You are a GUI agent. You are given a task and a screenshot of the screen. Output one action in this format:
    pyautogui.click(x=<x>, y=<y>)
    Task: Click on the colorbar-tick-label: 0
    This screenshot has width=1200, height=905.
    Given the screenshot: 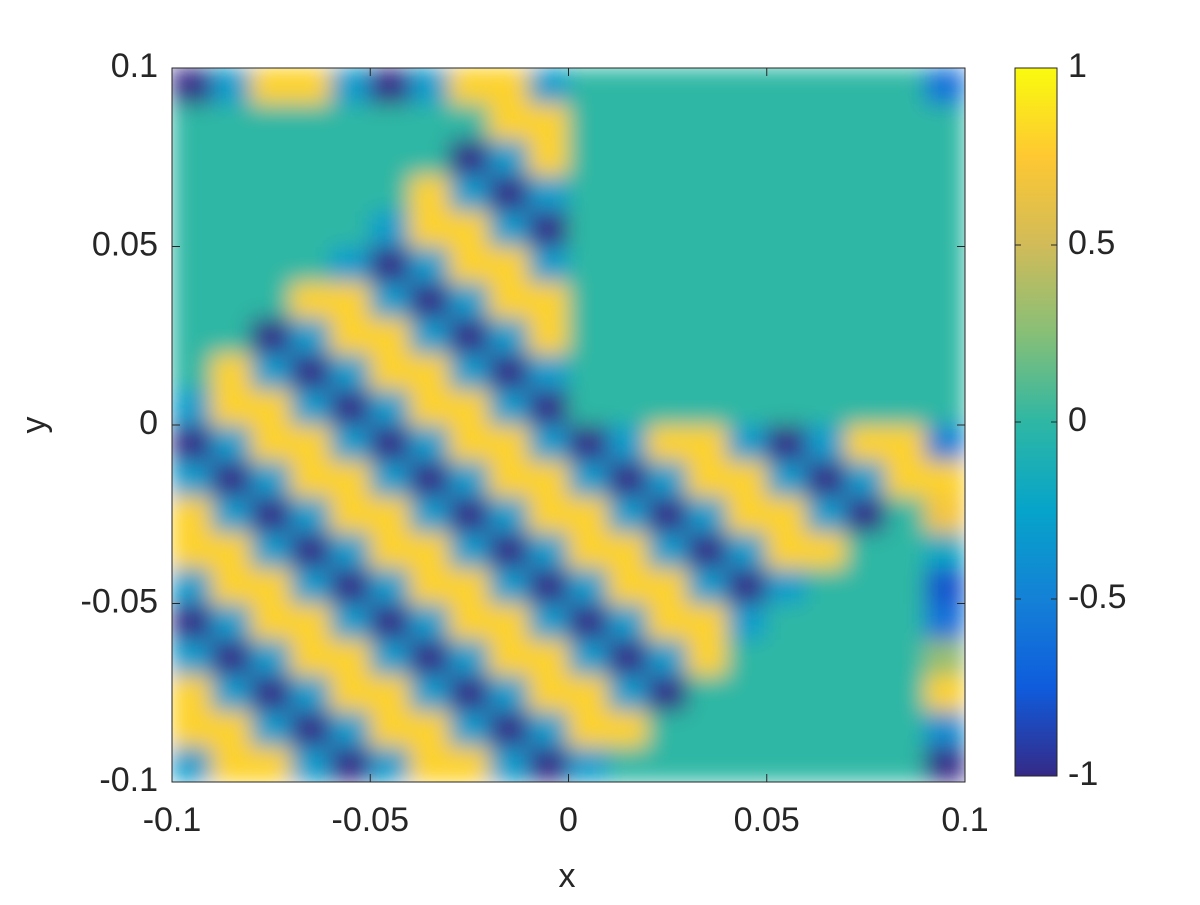 What is the action you would take?
    pyautogui.click(x=1077, y=420)
    